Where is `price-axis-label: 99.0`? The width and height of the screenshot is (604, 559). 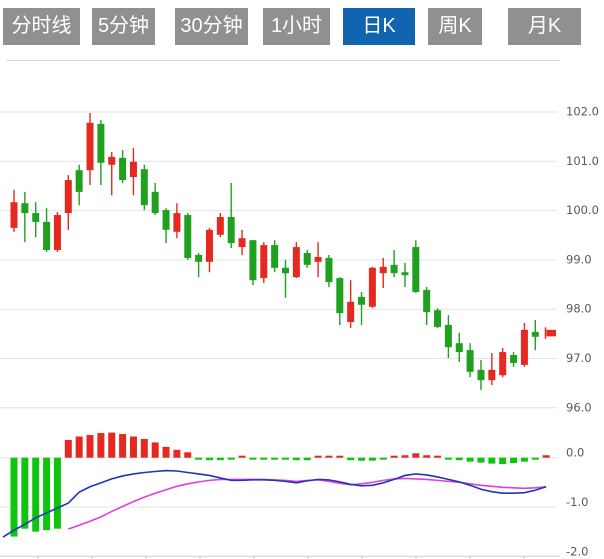 price-axis-label: 99.0 is located at coordinates (579, 259).